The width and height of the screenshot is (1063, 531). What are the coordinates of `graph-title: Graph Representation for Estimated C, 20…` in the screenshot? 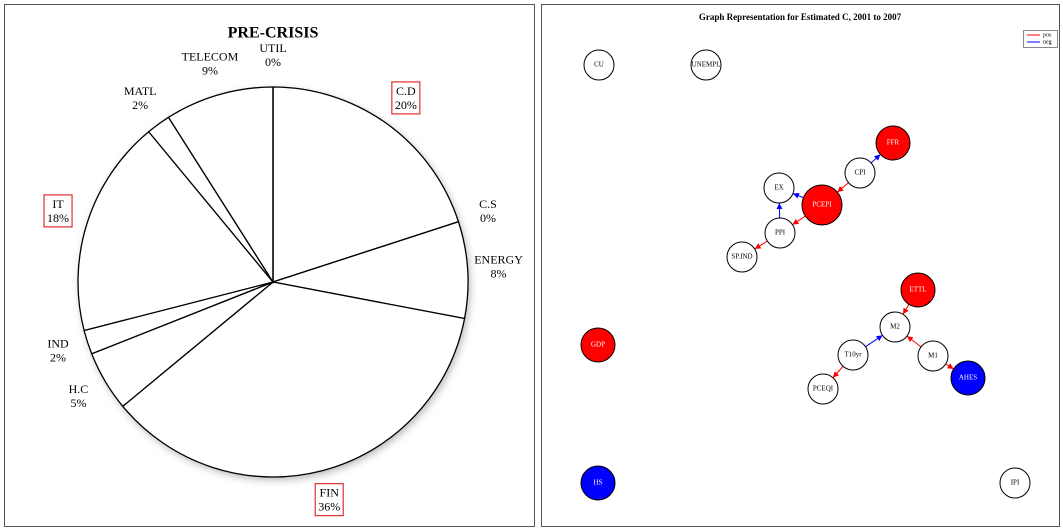 It's located at (800, 17).